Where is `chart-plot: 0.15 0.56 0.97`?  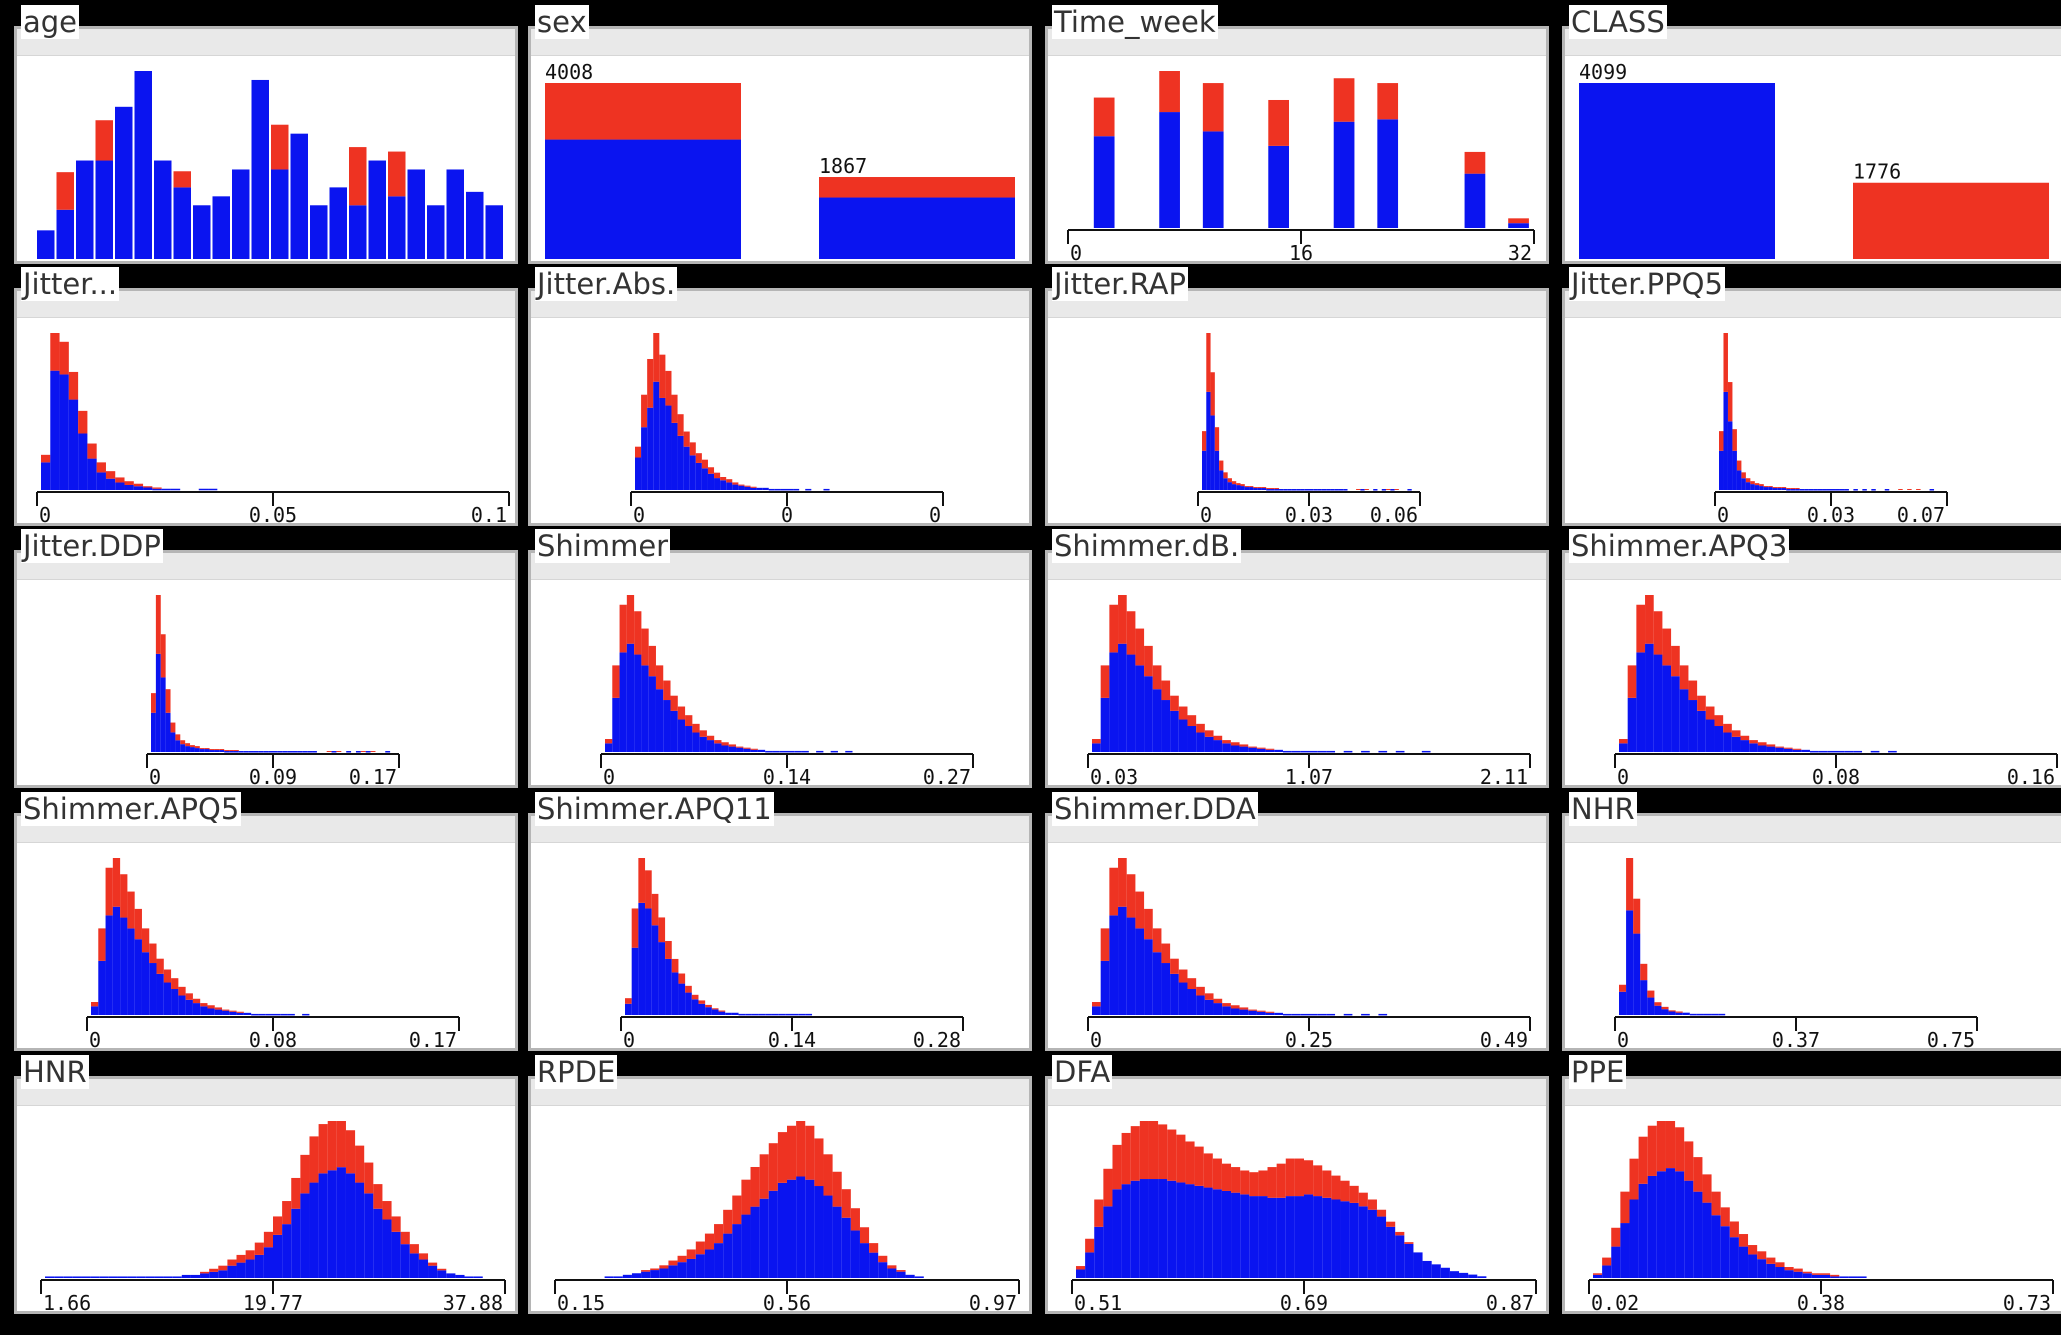 chart-plot: 0.15 0.56 0.97 is located at coordinates (787, 1216).